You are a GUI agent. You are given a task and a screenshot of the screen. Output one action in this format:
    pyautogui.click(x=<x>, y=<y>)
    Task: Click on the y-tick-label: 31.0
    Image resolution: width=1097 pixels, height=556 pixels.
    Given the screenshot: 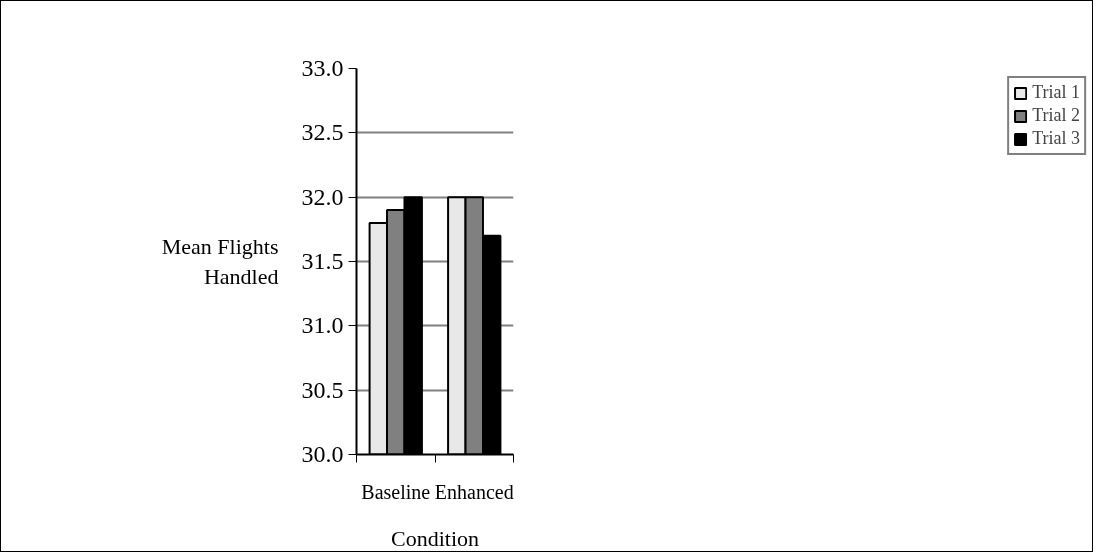 What is the action you would take?
    pyautogui.click(x=322, y=325)
    